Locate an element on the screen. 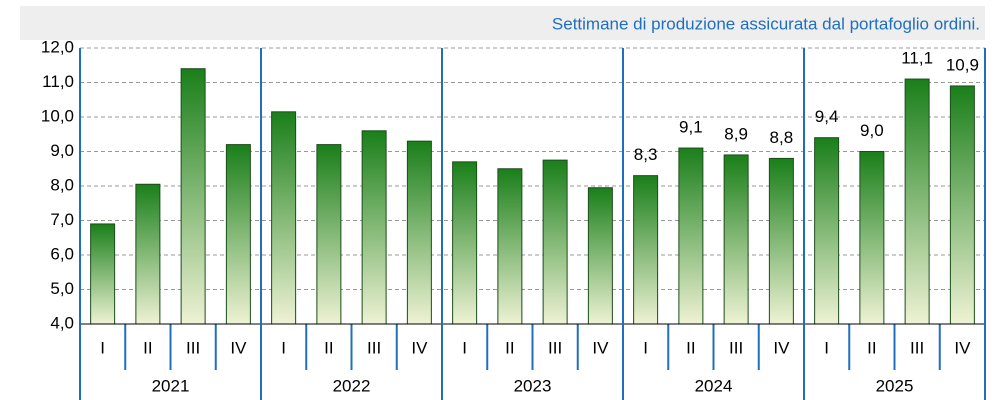  y-tick-label: 12,0 is located at coordinates (57, 46).